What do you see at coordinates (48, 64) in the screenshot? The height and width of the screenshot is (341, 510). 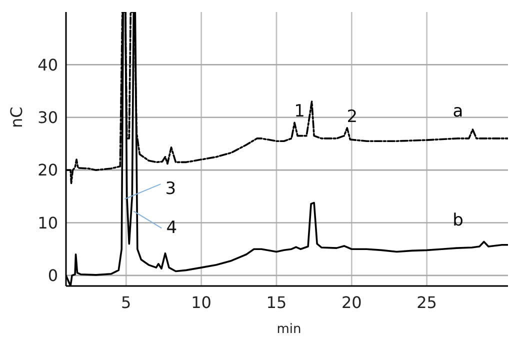 I see `y-tick-label: 40` at bounding box center [48, 64].